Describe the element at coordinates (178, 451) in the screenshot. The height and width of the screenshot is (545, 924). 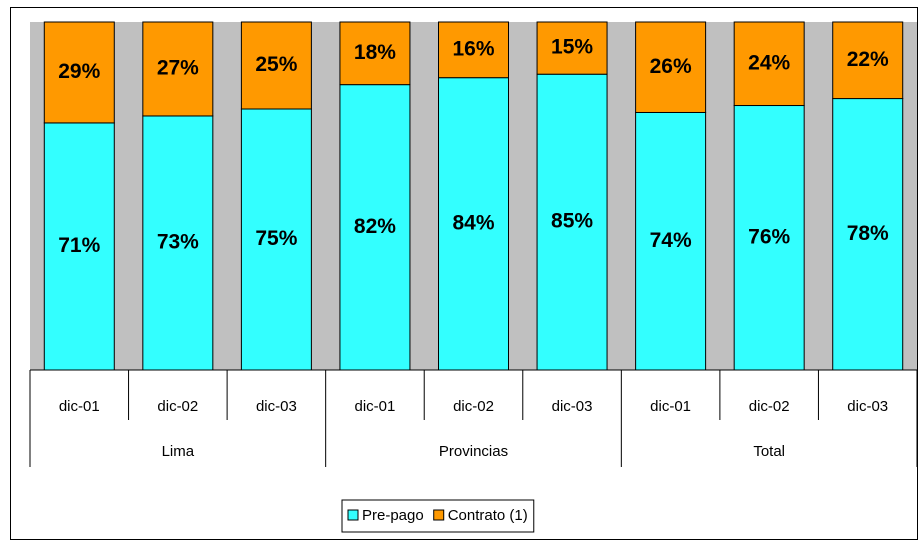
I see `group-label: Lima` at that location.